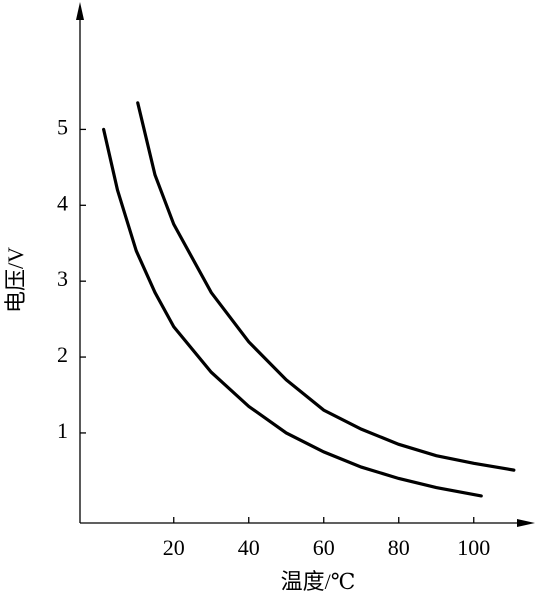 Image resolution: width=538 pixels, height=599 pixels. I want to click on y-axis-label: 电压/V, so click(15, 280).